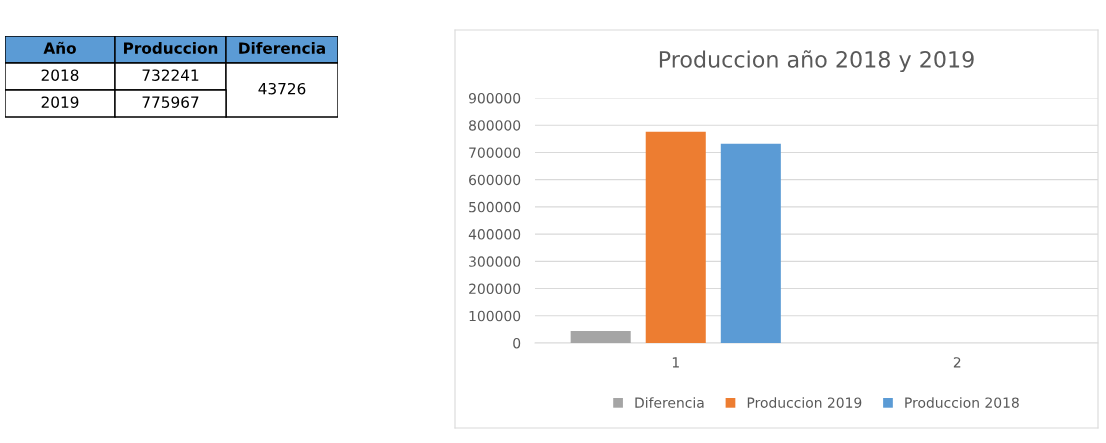 Image resolution: width=1106 pixels, height=443 pixels. What do you see at coordinates (171, 48) in the screenshot?
I see `category-label: Produccion` at bounding box center [171, 48].